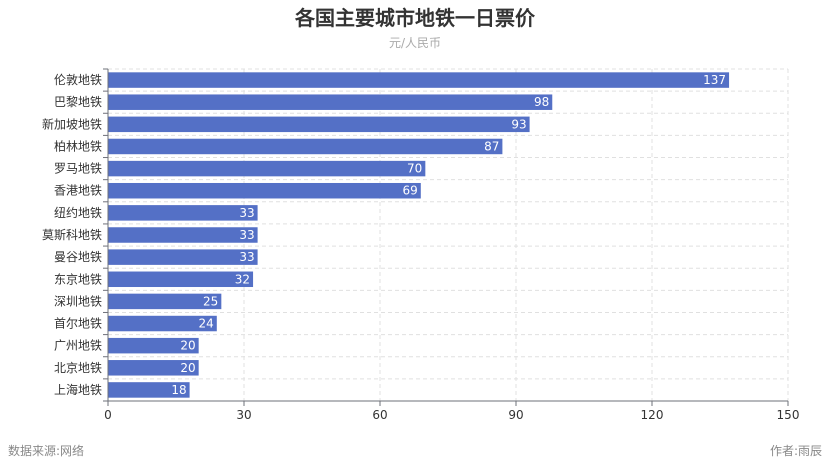 This screenshot has height=467, width=830. Describe the element at coordinates (72, 235) in the screenshot. I see `y-tick-label: 莫斯科地铁` at that location.